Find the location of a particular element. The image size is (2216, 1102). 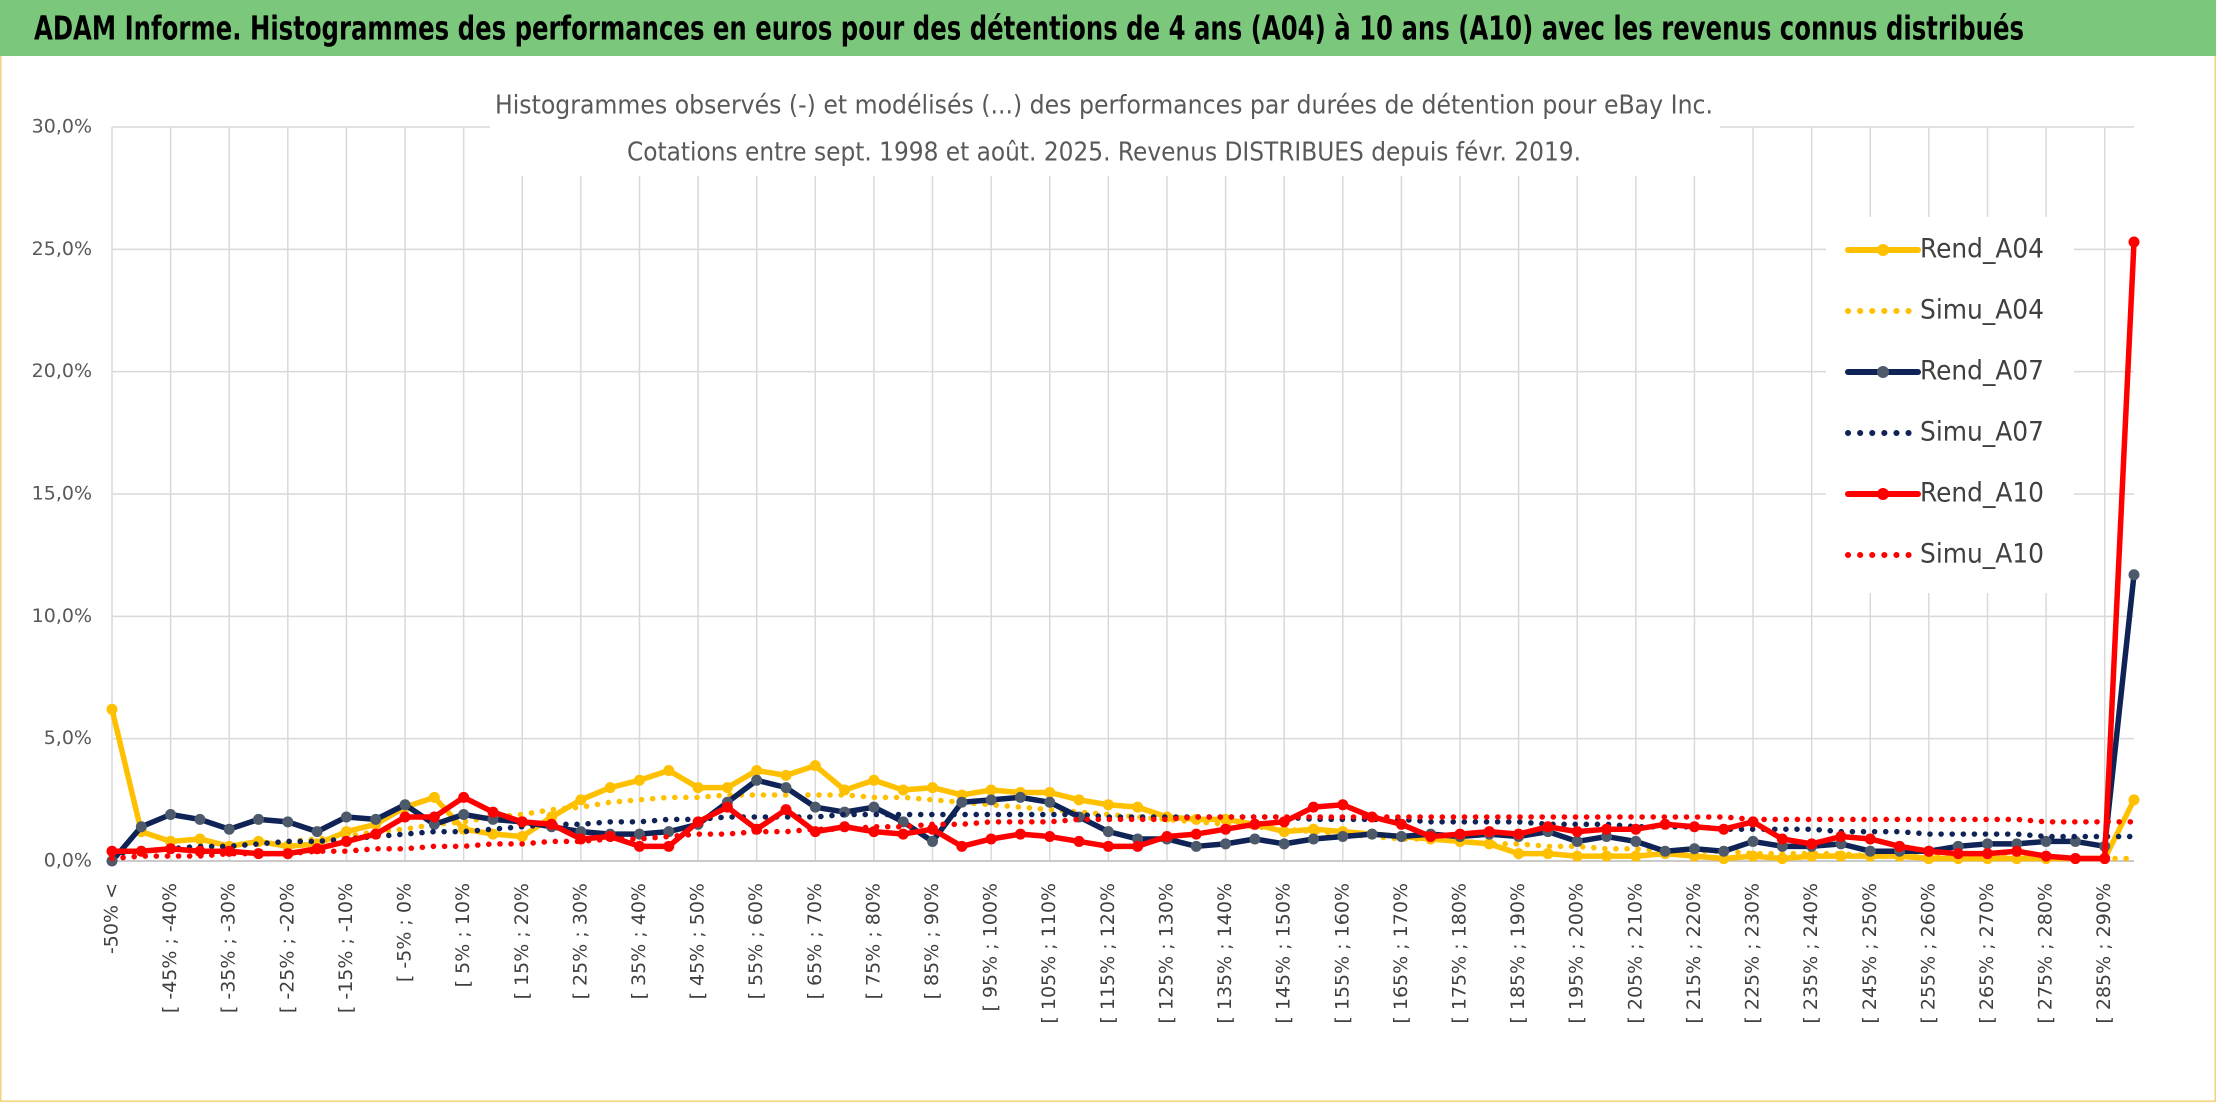

y-tick-label: 20,0% is located at coordinates (62, 371).